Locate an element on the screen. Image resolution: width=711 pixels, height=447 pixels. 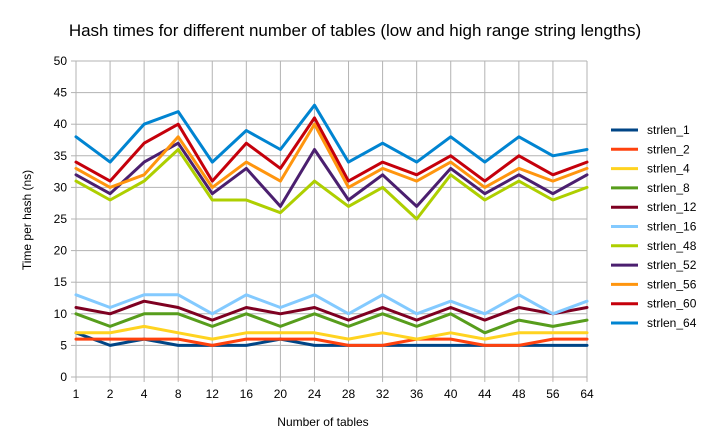
legend-label-strlen-48: strlen_48 is located at coordinates (672, 246).